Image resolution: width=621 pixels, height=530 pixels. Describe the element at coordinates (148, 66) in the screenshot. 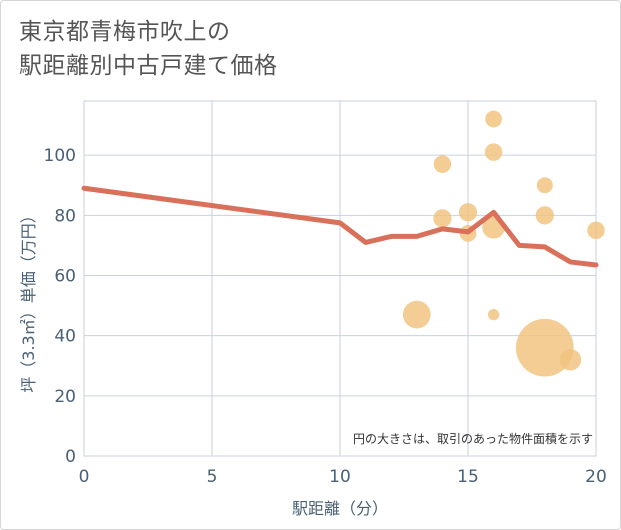

I see `title-line-2: 駅距離別中古戸建て価格` at that location.